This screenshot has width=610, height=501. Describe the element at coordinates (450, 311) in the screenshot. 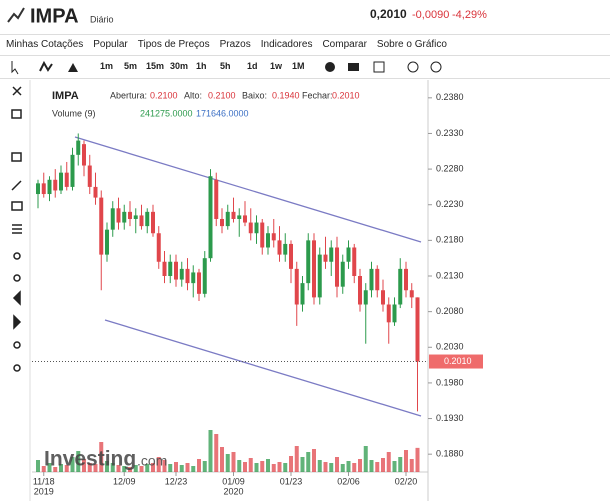

I see `y-tick-label: 0.2080` at that location.